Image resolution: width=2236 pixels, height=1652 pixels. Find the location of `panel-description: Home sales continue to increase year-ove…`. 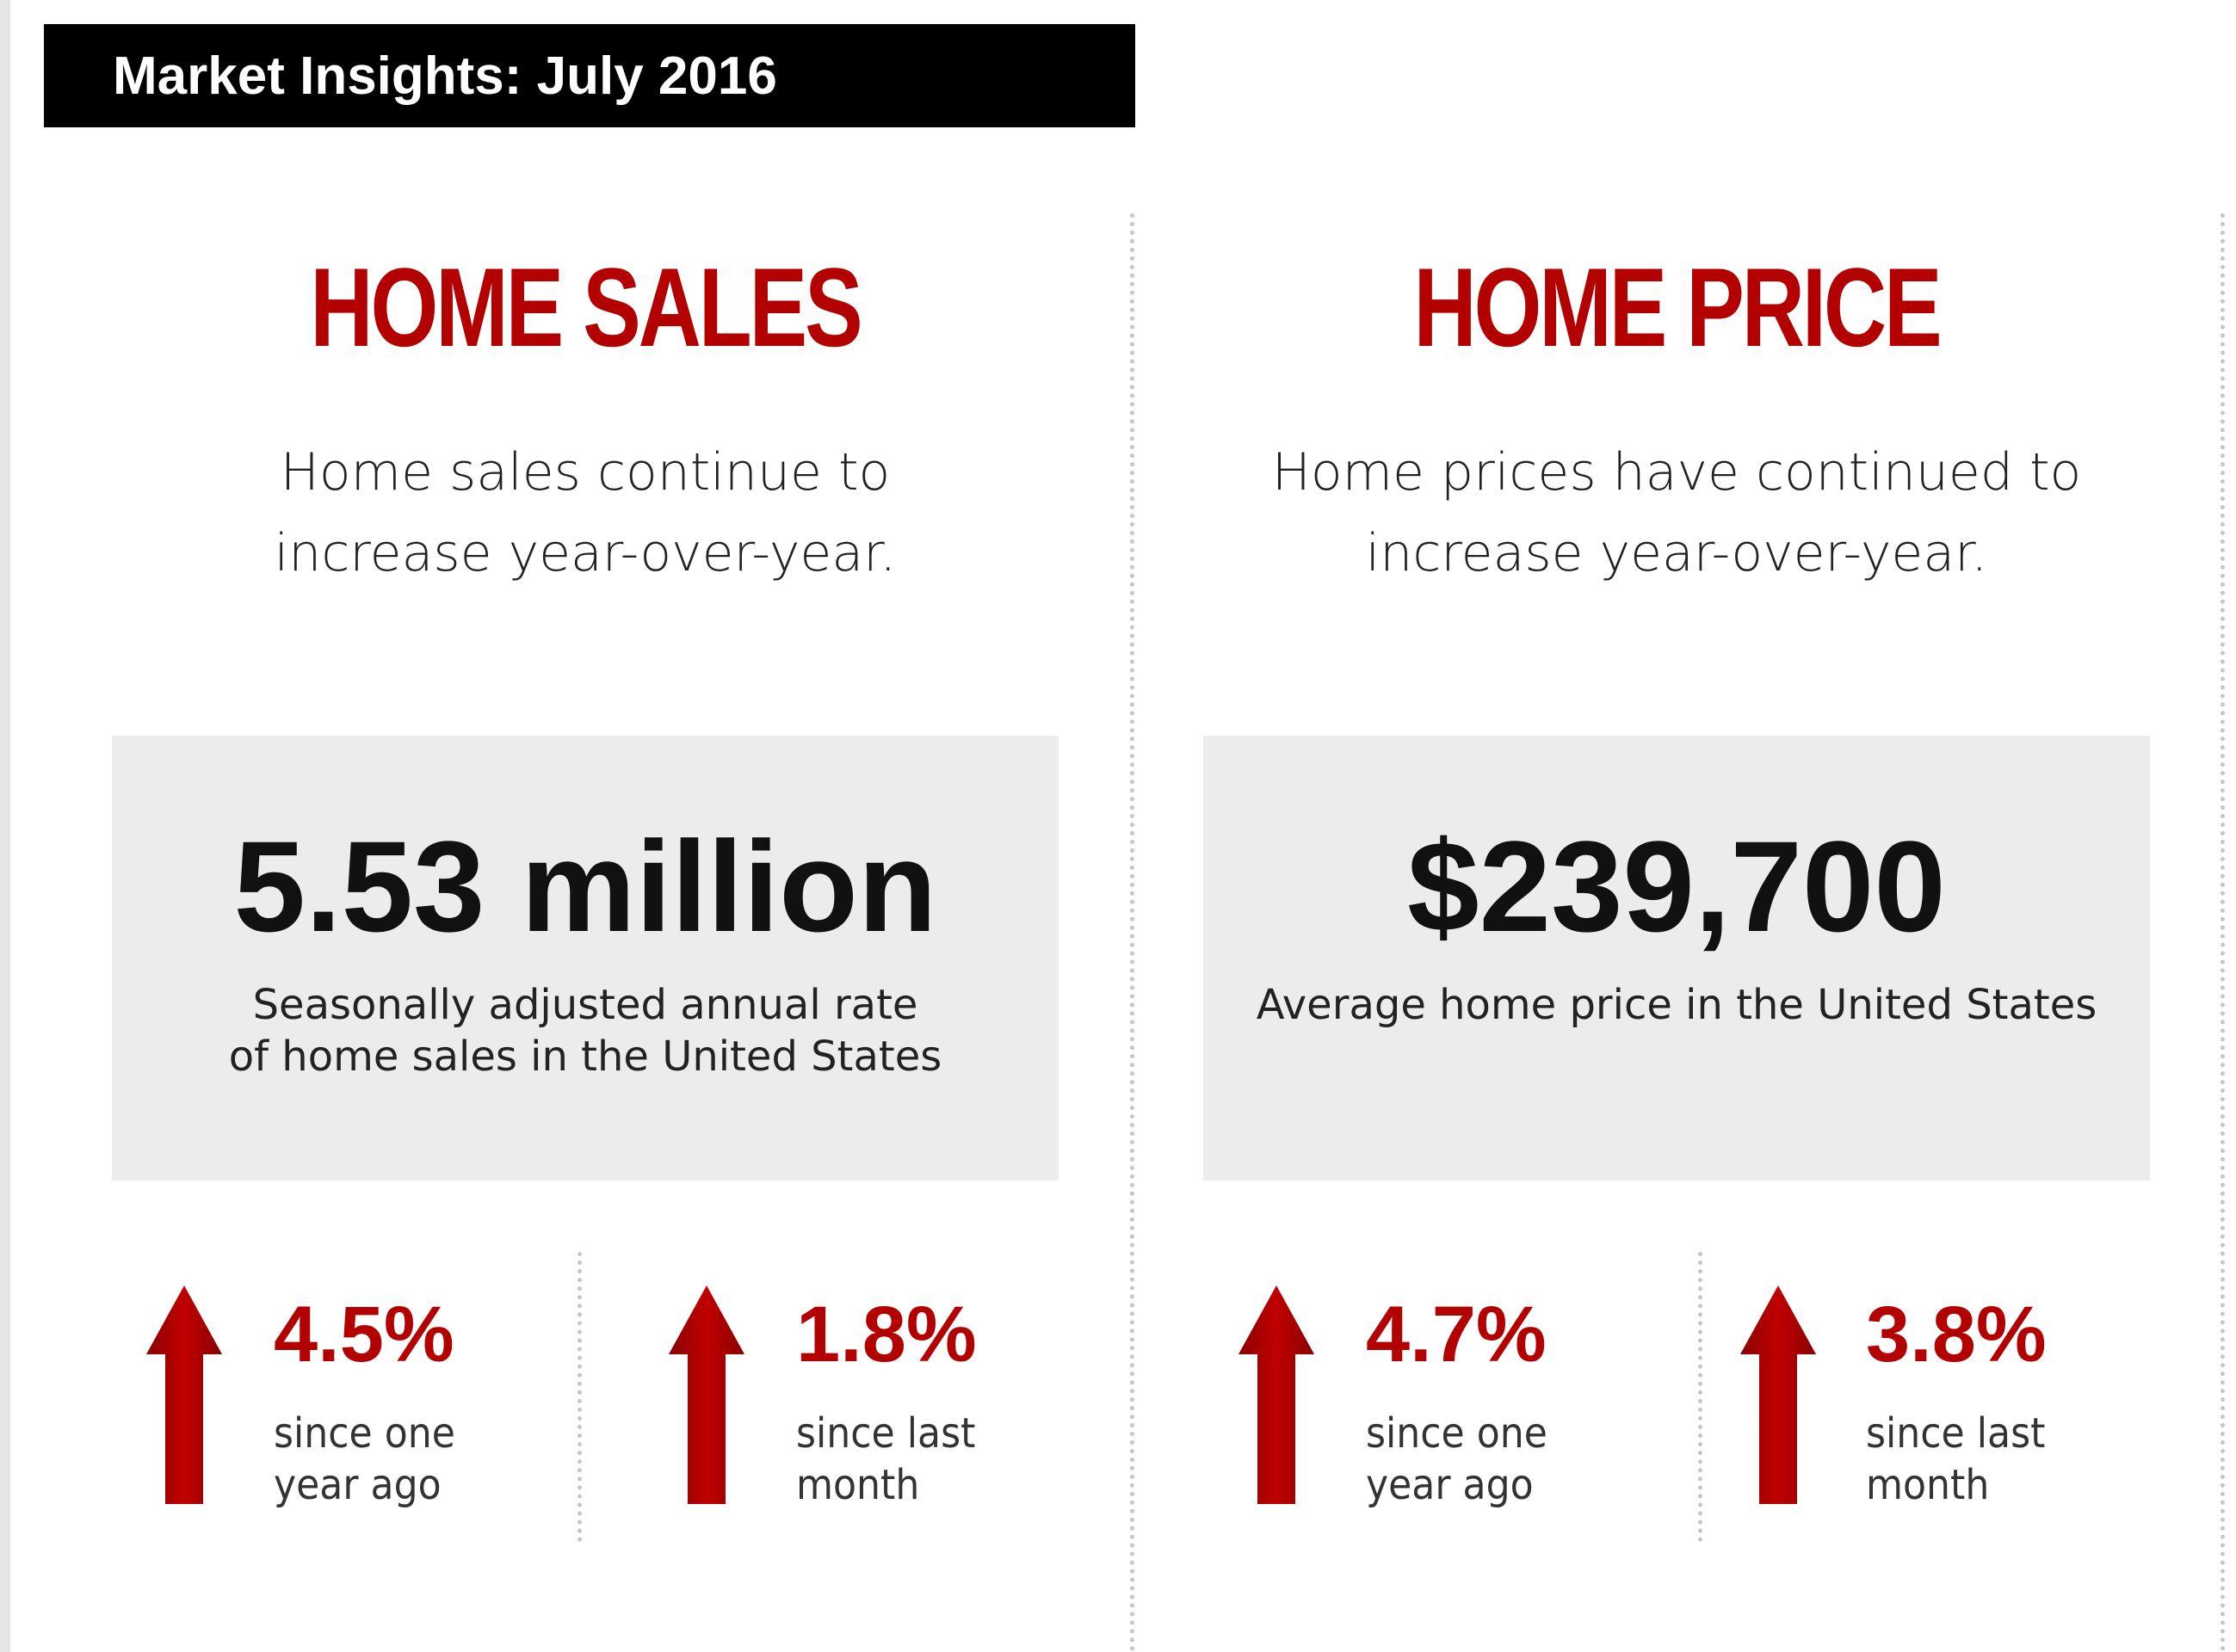

panel-description: Home sales continue to increase year-ove… is located at coordinates (585, 512).